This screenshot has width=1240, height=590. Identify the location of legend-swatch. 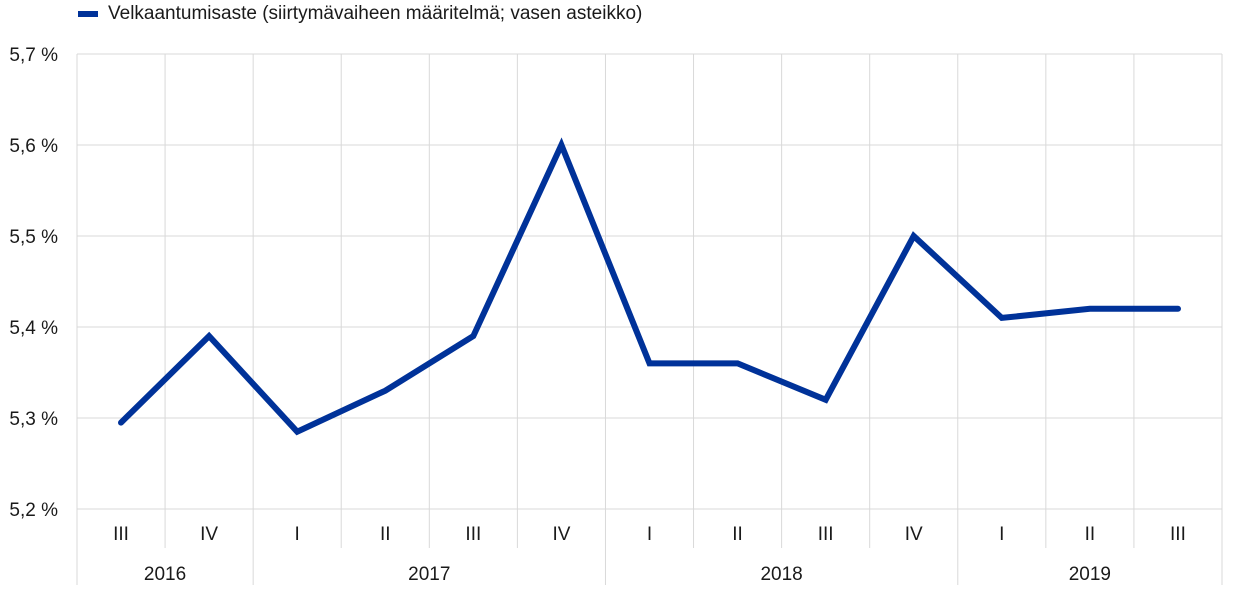
(88, 14).